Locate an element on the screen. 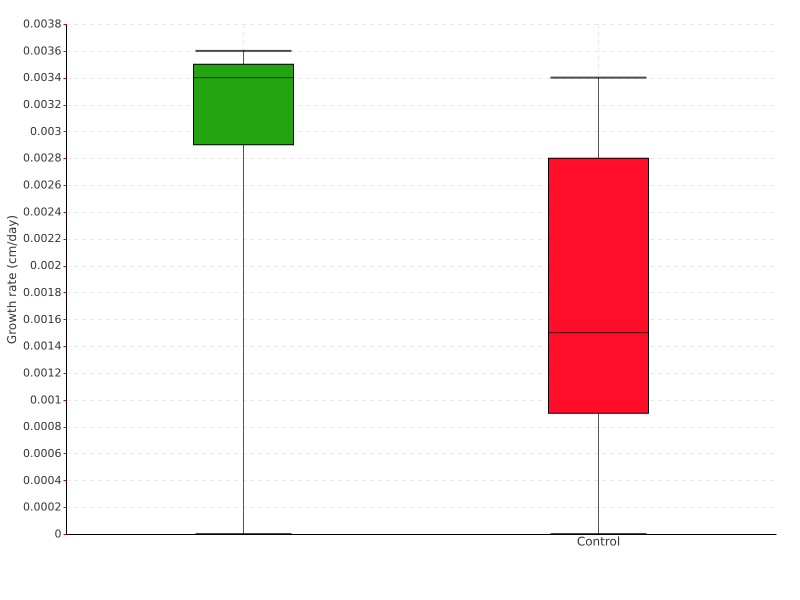 This screenshot has height=600, width=800. y-tick-label: 0.0034 is located at coordinates (42, 77).